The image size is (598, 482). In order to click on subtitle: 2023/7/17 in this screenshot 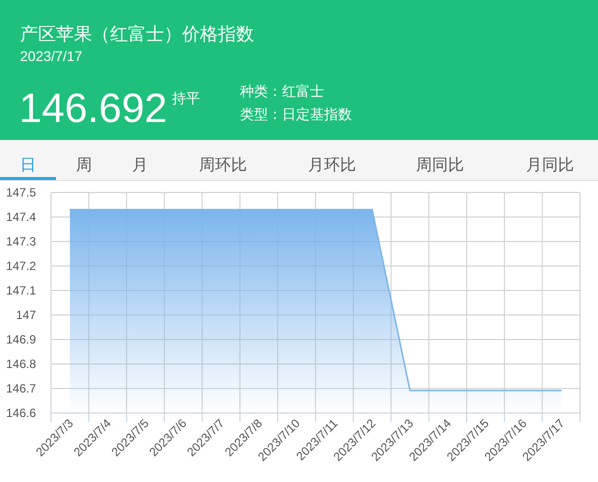, I will do `click(51, 56)`.